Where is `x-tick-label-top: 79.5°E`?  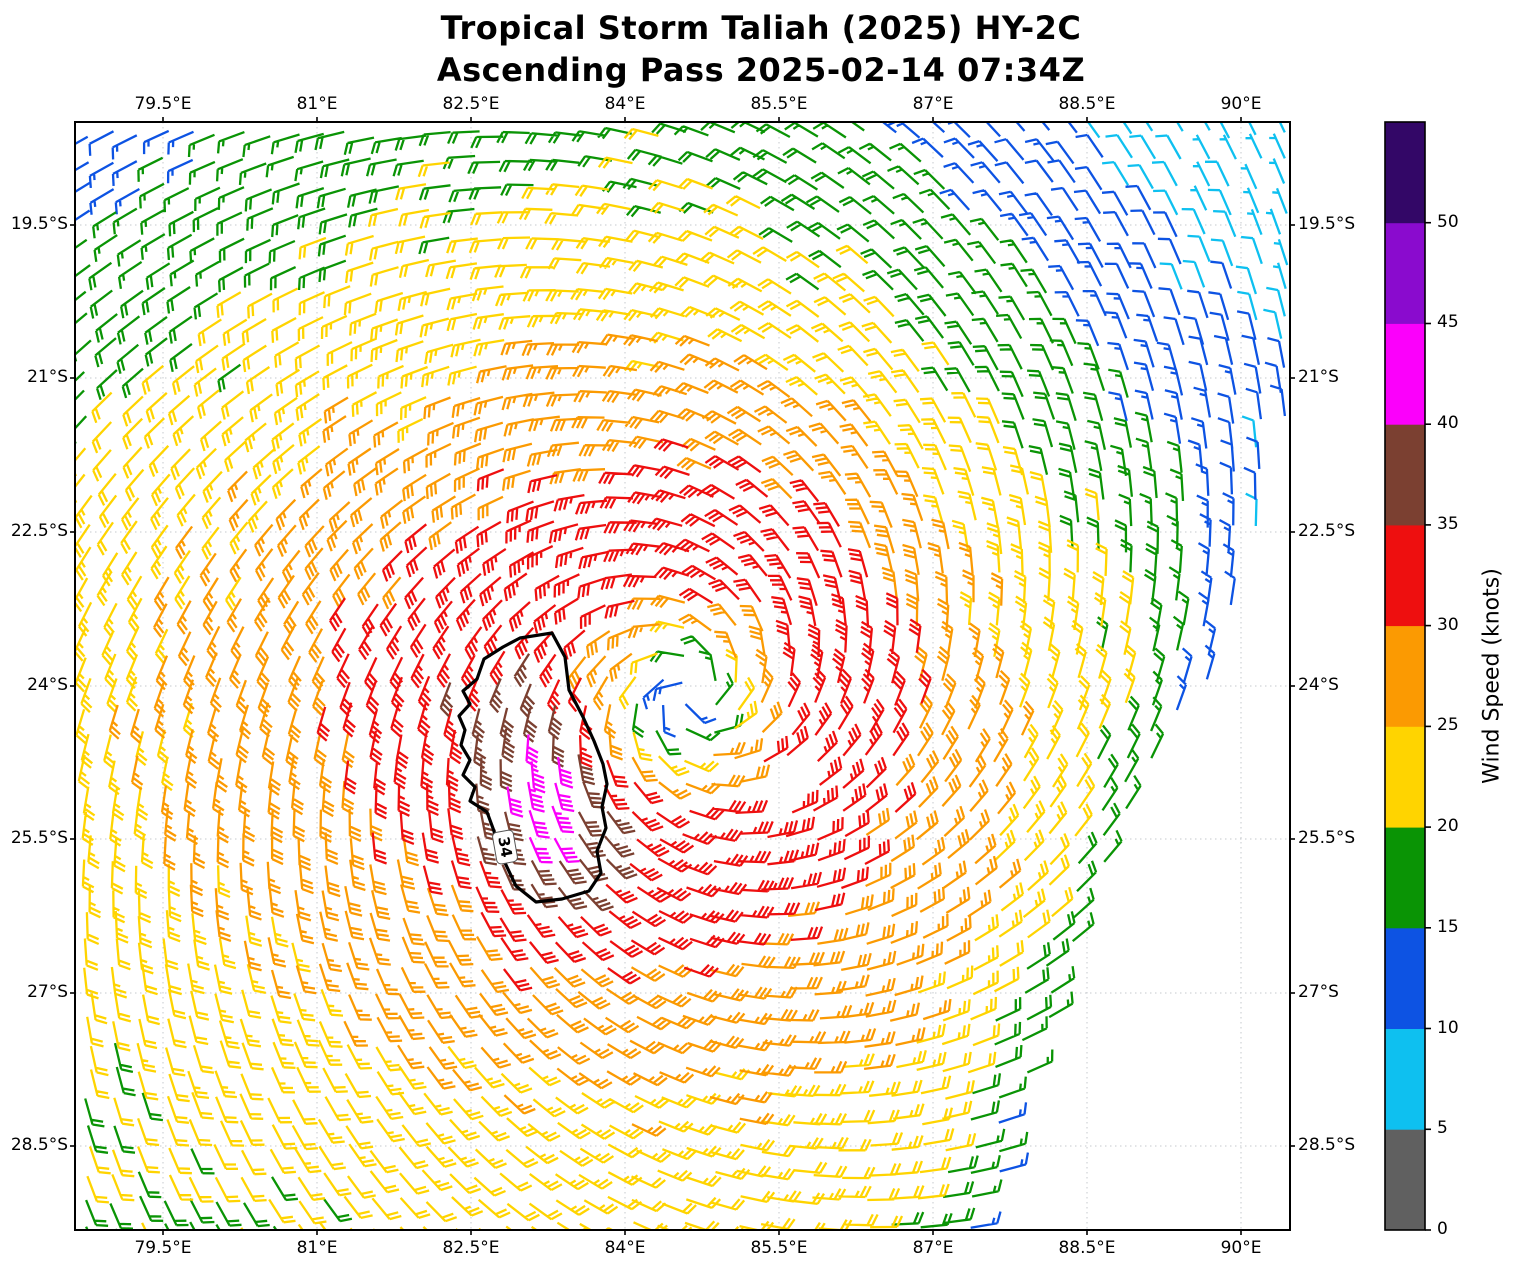 x-tick-label-top: 79.5°E is located at coordinates (163, 104).